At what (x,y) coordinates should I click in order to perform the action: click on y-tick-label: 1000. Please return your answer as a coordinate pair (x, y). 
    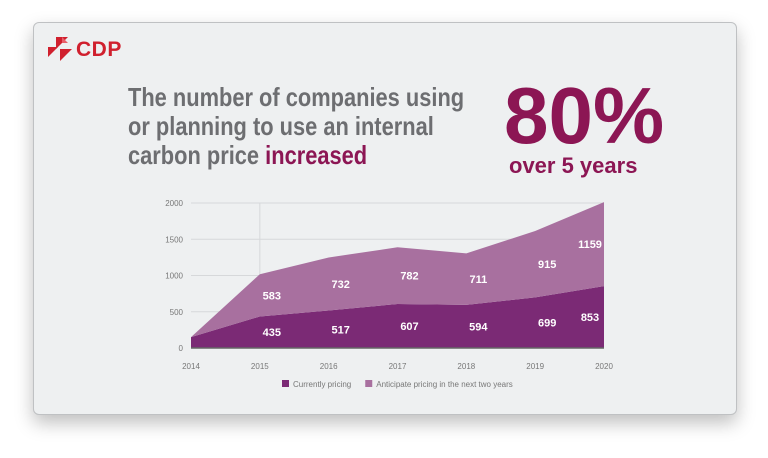
    Looking at the image, I should click on (174, 276).